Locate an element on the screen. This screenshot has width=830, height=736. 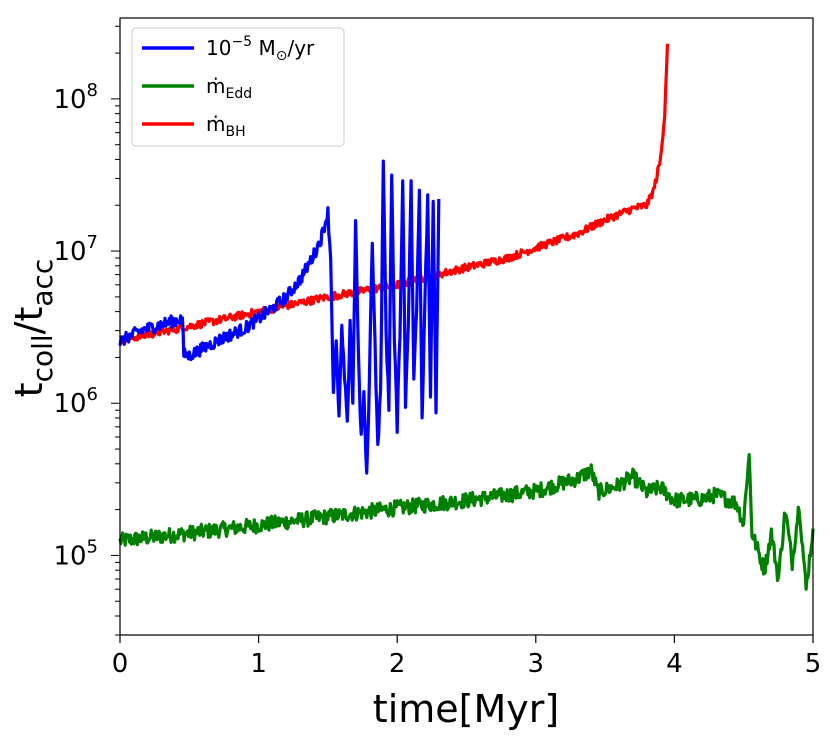
legend: 10−5 M⊙/yr ṁEdd ṁBH is located at coordinates (238, 87).